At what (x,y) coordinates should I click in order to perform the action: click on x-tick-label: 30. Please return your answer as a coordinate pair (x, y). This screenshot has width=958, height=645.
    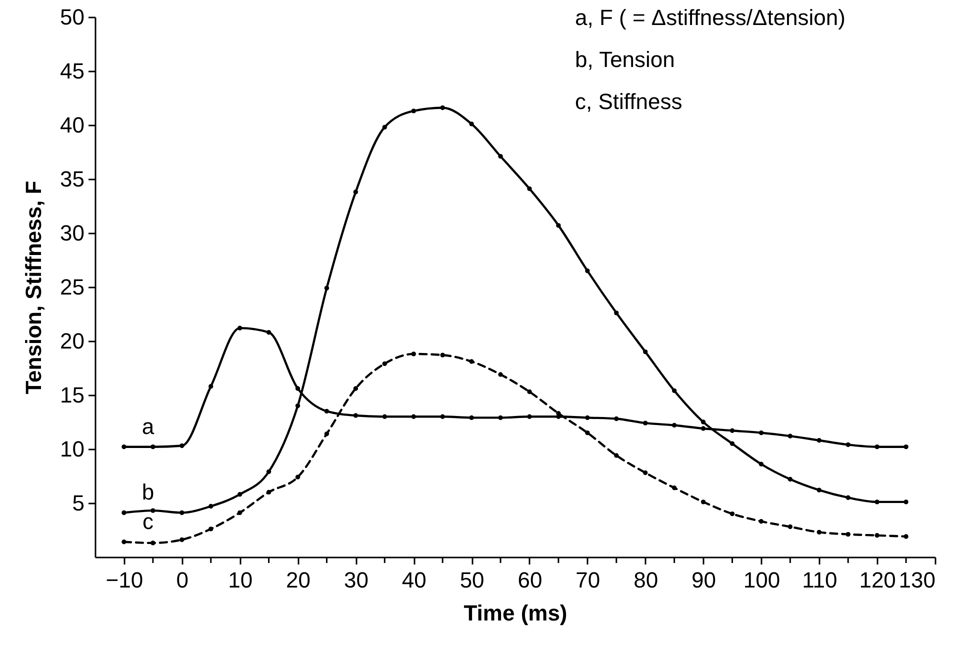
    Looking at the image, I should click on (356, 580).